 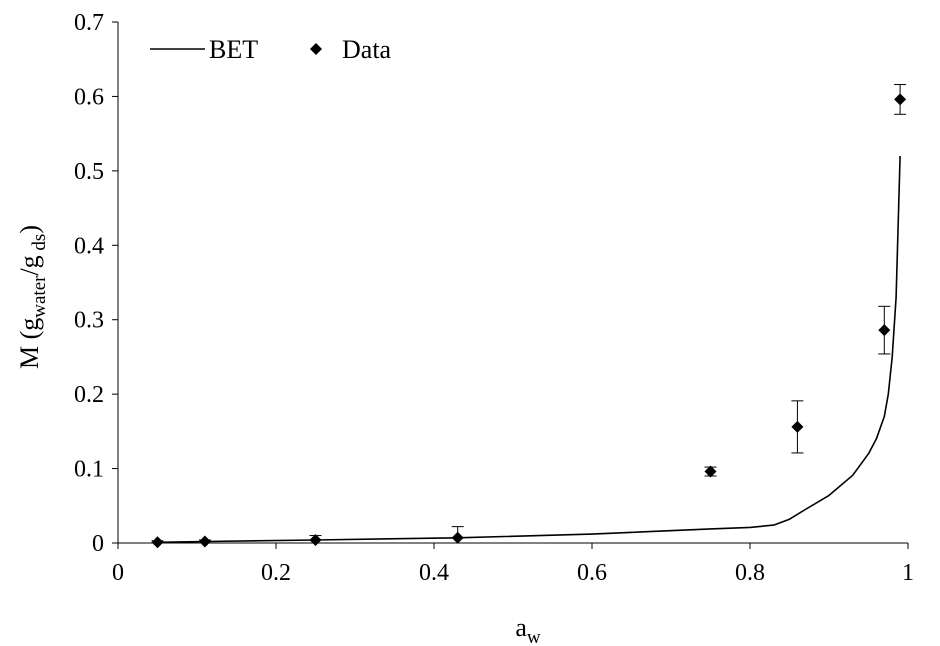 I want to click on x-tick-label: 0.6, so click(x=592, y=573).